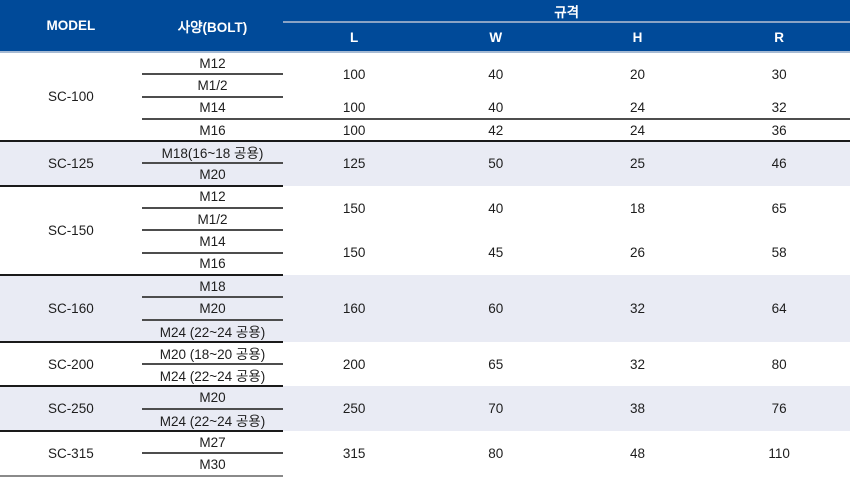 The image size is (850, 477). Describe the element at coordinates (779, 208) in the screenshot. I see `dim-cell-r: 65` at that location.